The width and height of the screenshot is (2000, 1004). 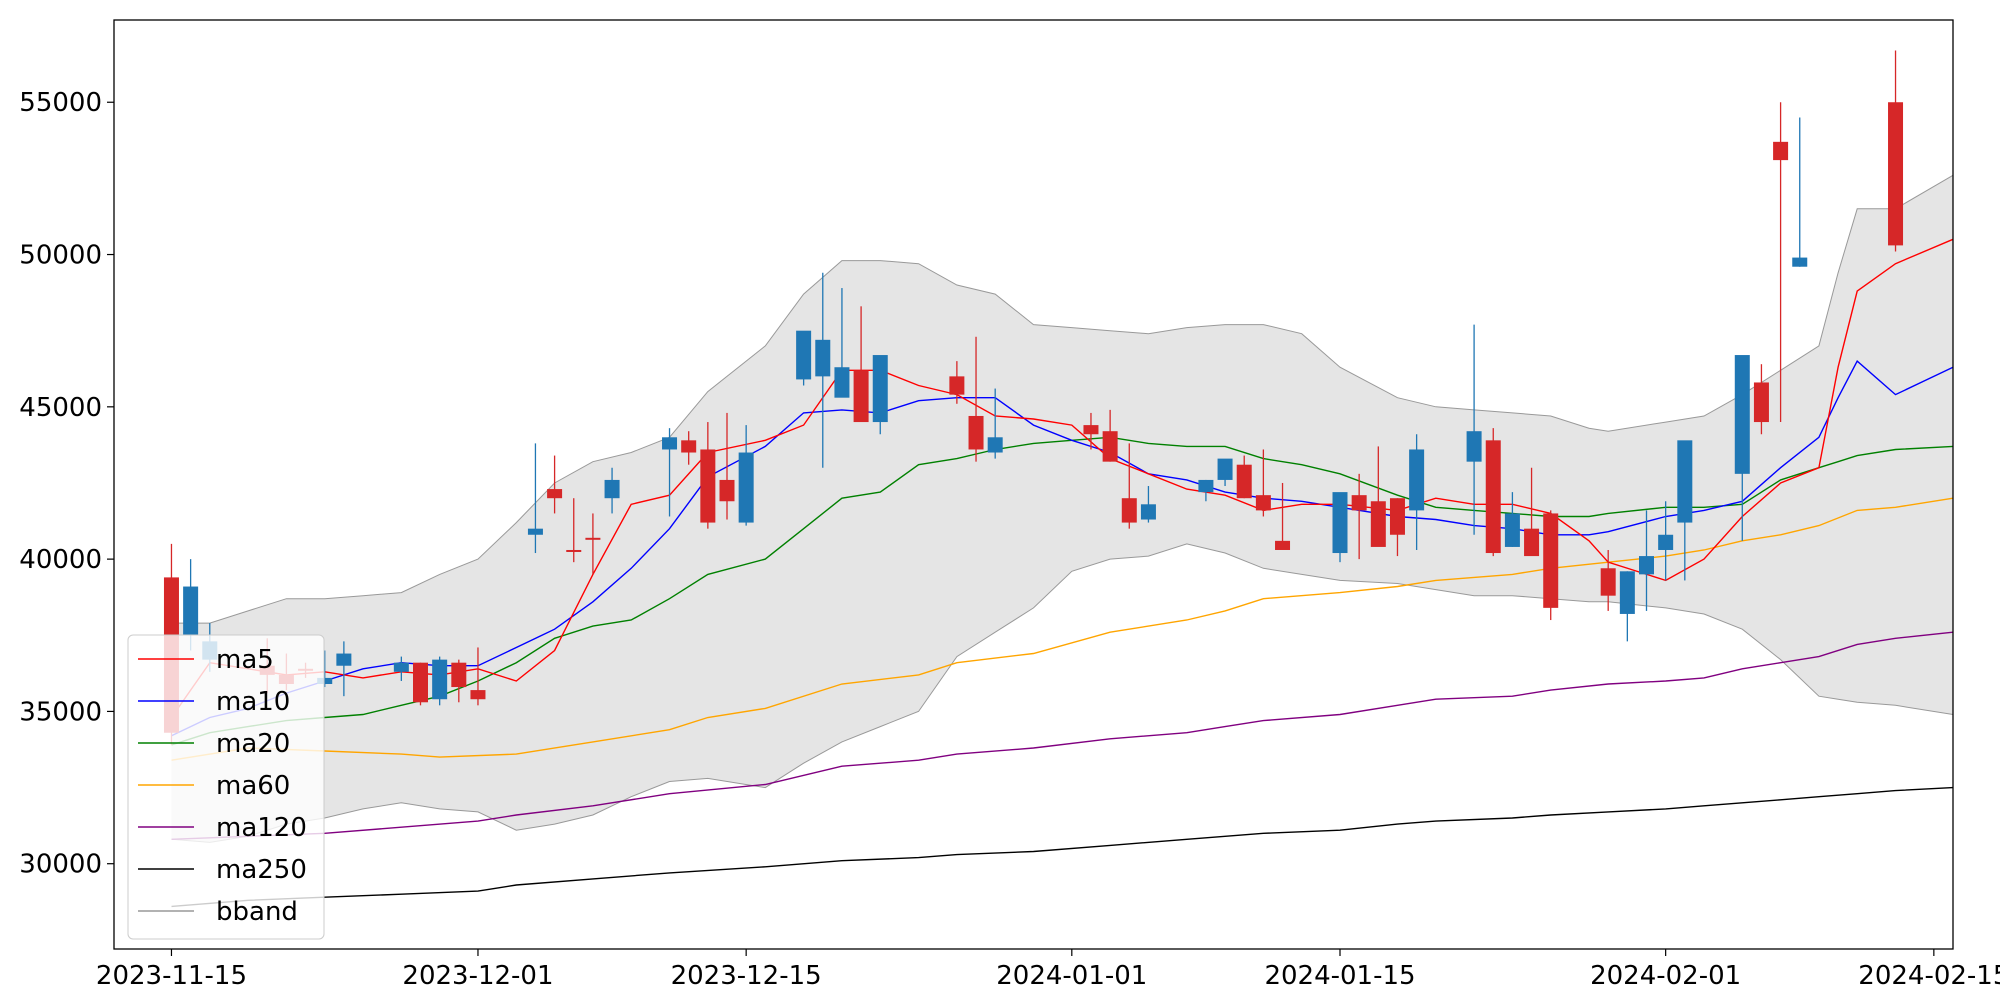 What do you see at coordinates (1665, 976) in the screenshot?
I see `x-tick-label: 2024-02-01` at bounding box center [1665, 976].